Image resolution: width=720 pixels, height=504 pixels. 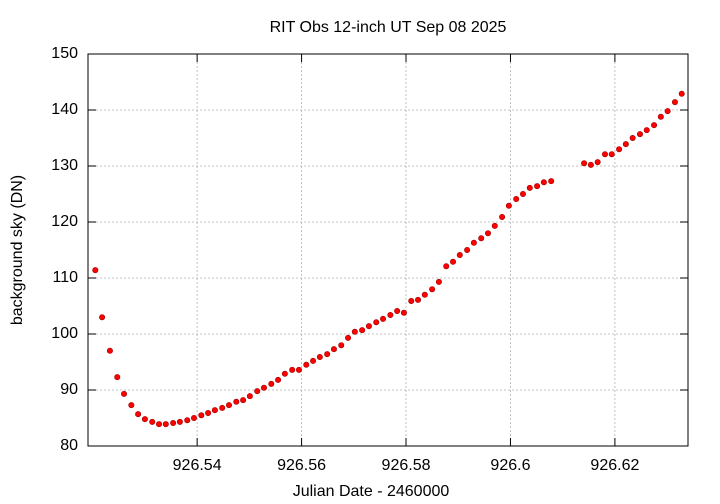 I want to click on y-axis-label: background sky (DN), so click(x=17, y=250).